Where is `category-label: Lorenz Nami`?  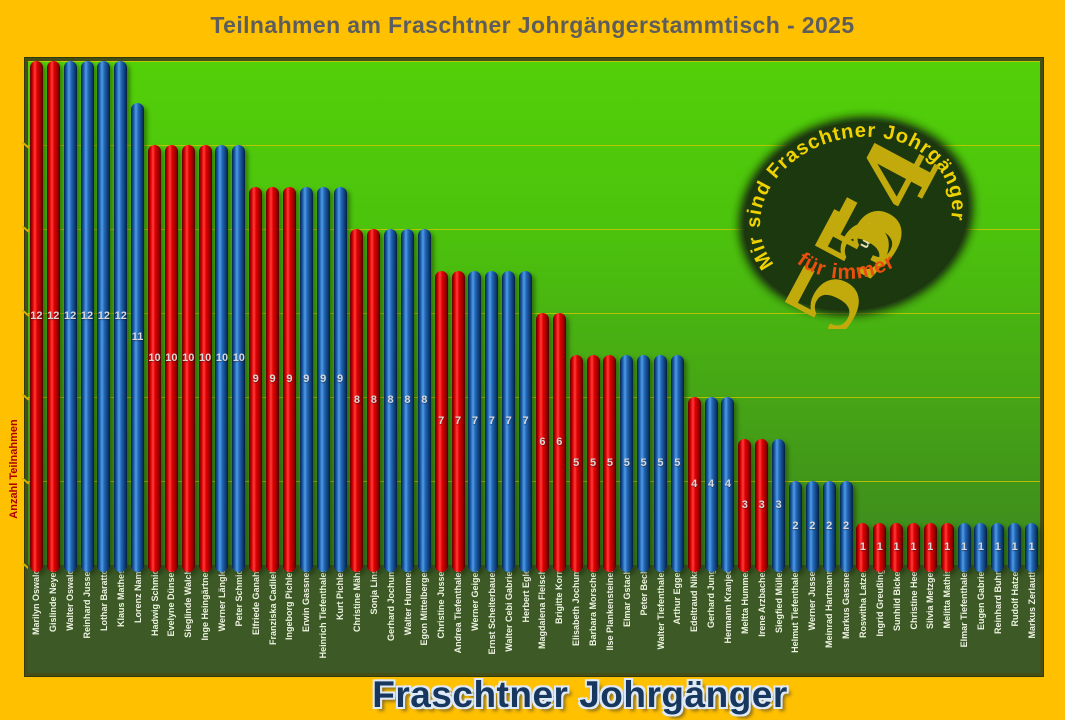 category-label: Lorenz Nami is located at coordinates (137, 596).